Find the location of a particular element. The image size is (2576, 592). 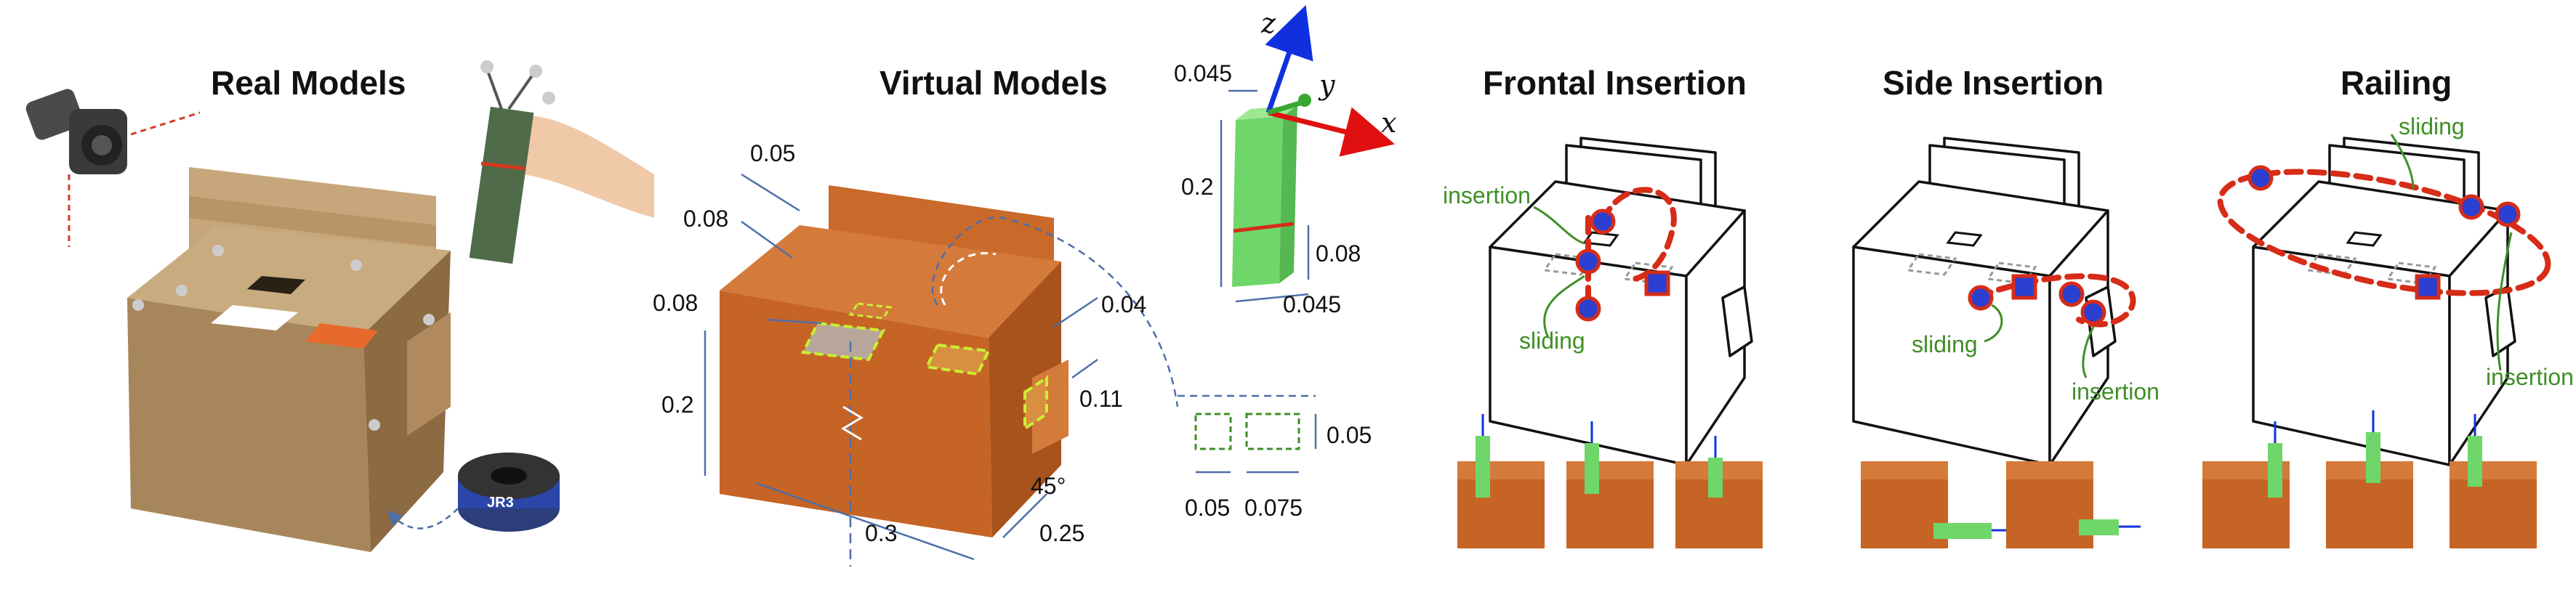

railing-title: Railing is located at coordinates (2396, 83).